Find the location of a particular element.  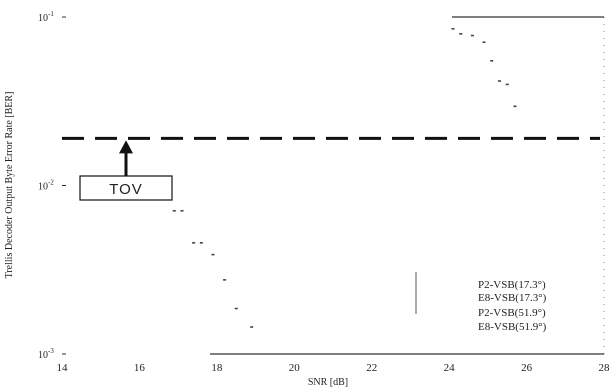

tov-label-box is located at coordinates (126, 188).